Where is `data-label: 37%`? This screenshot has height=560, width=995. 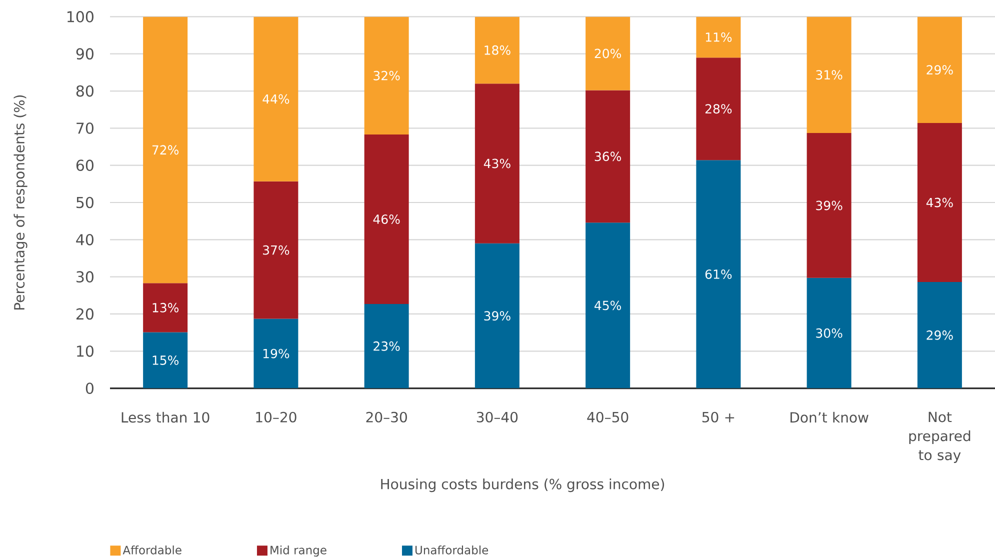
data-label: 37% is located at coordinates (276, 250).